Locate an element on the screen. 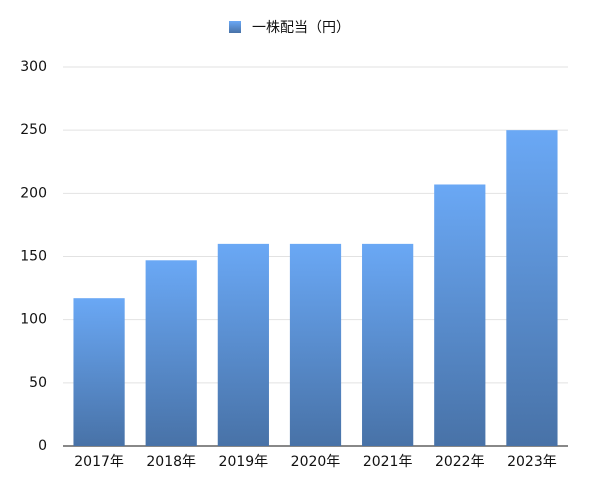 This screenshot has height=498, width=600. y-tick-label: 250 is located at coordinates (33, 130).